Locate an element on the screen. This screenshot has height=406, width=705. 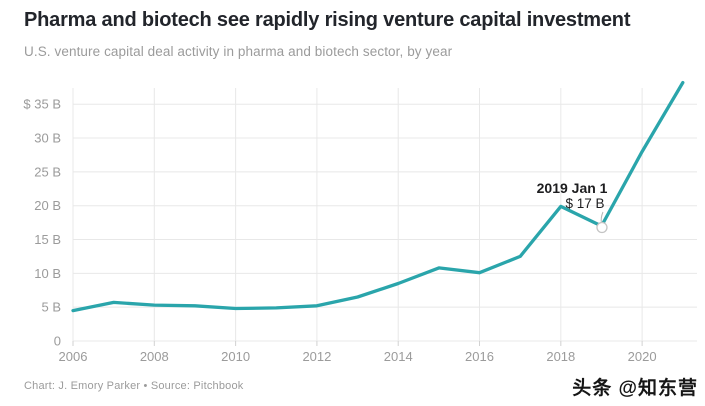
y-tick-label: 5 B is located at coordinates (51, 307).